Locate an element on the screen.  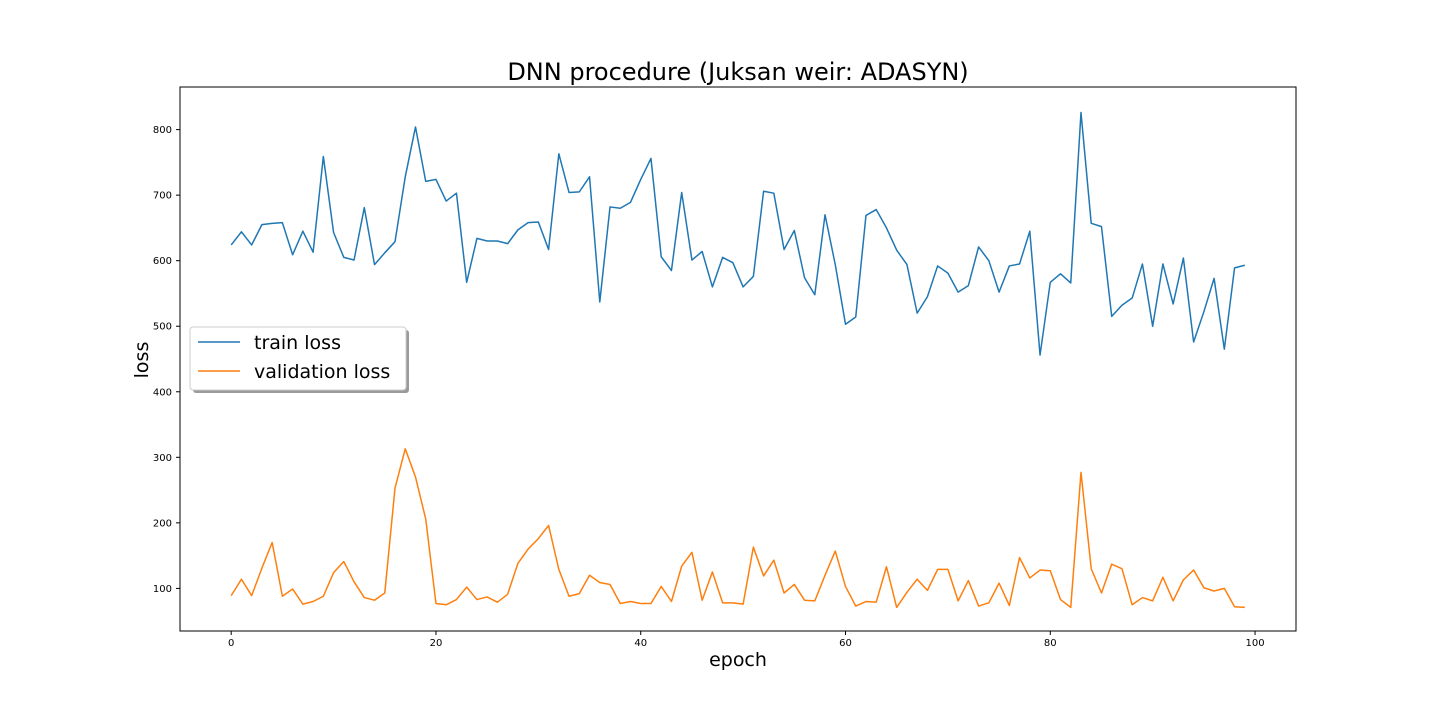
y-tick-label: 400 is located at coordinates (162, 392).